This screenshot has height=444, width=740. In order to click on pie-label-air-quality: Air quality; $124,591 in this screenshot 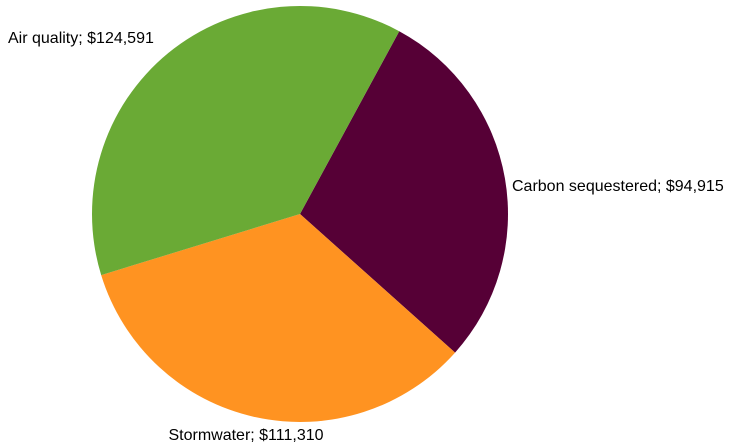, I will do `click(81, 38)`.